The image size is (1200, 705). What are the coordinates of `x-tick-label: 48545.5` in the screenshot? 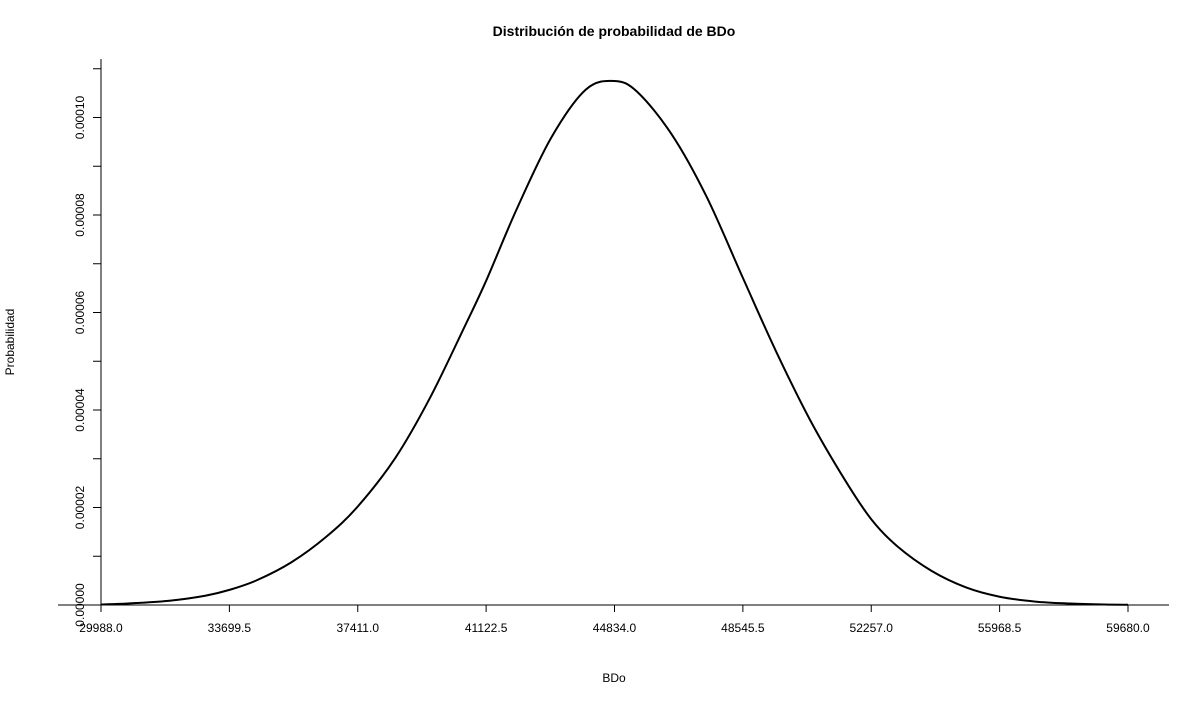 It's located at (743, 628).